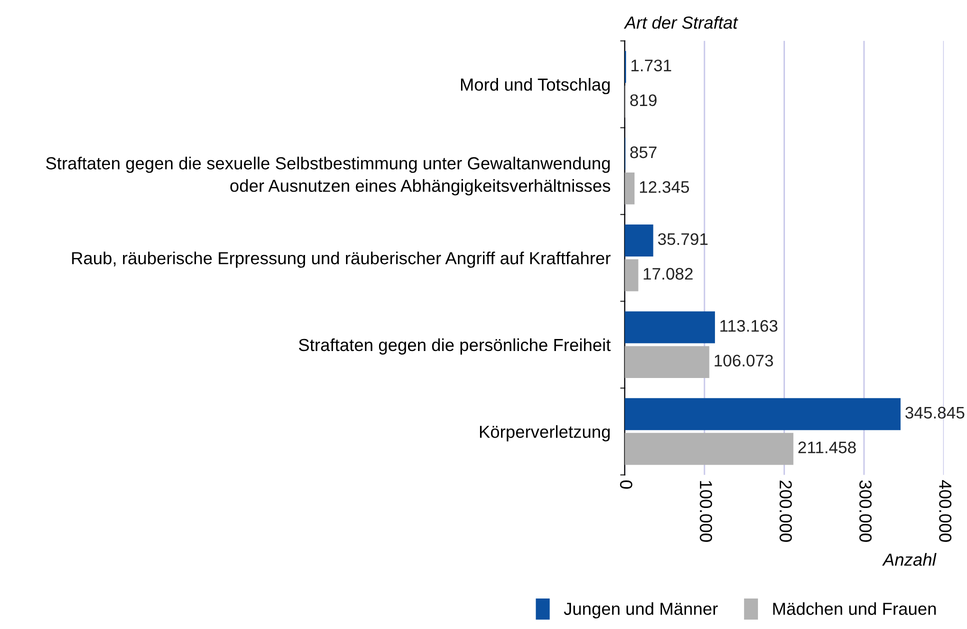 This screenshot has height=629, width=967. I want to click on data-label: 35.791, so click(683, 239).